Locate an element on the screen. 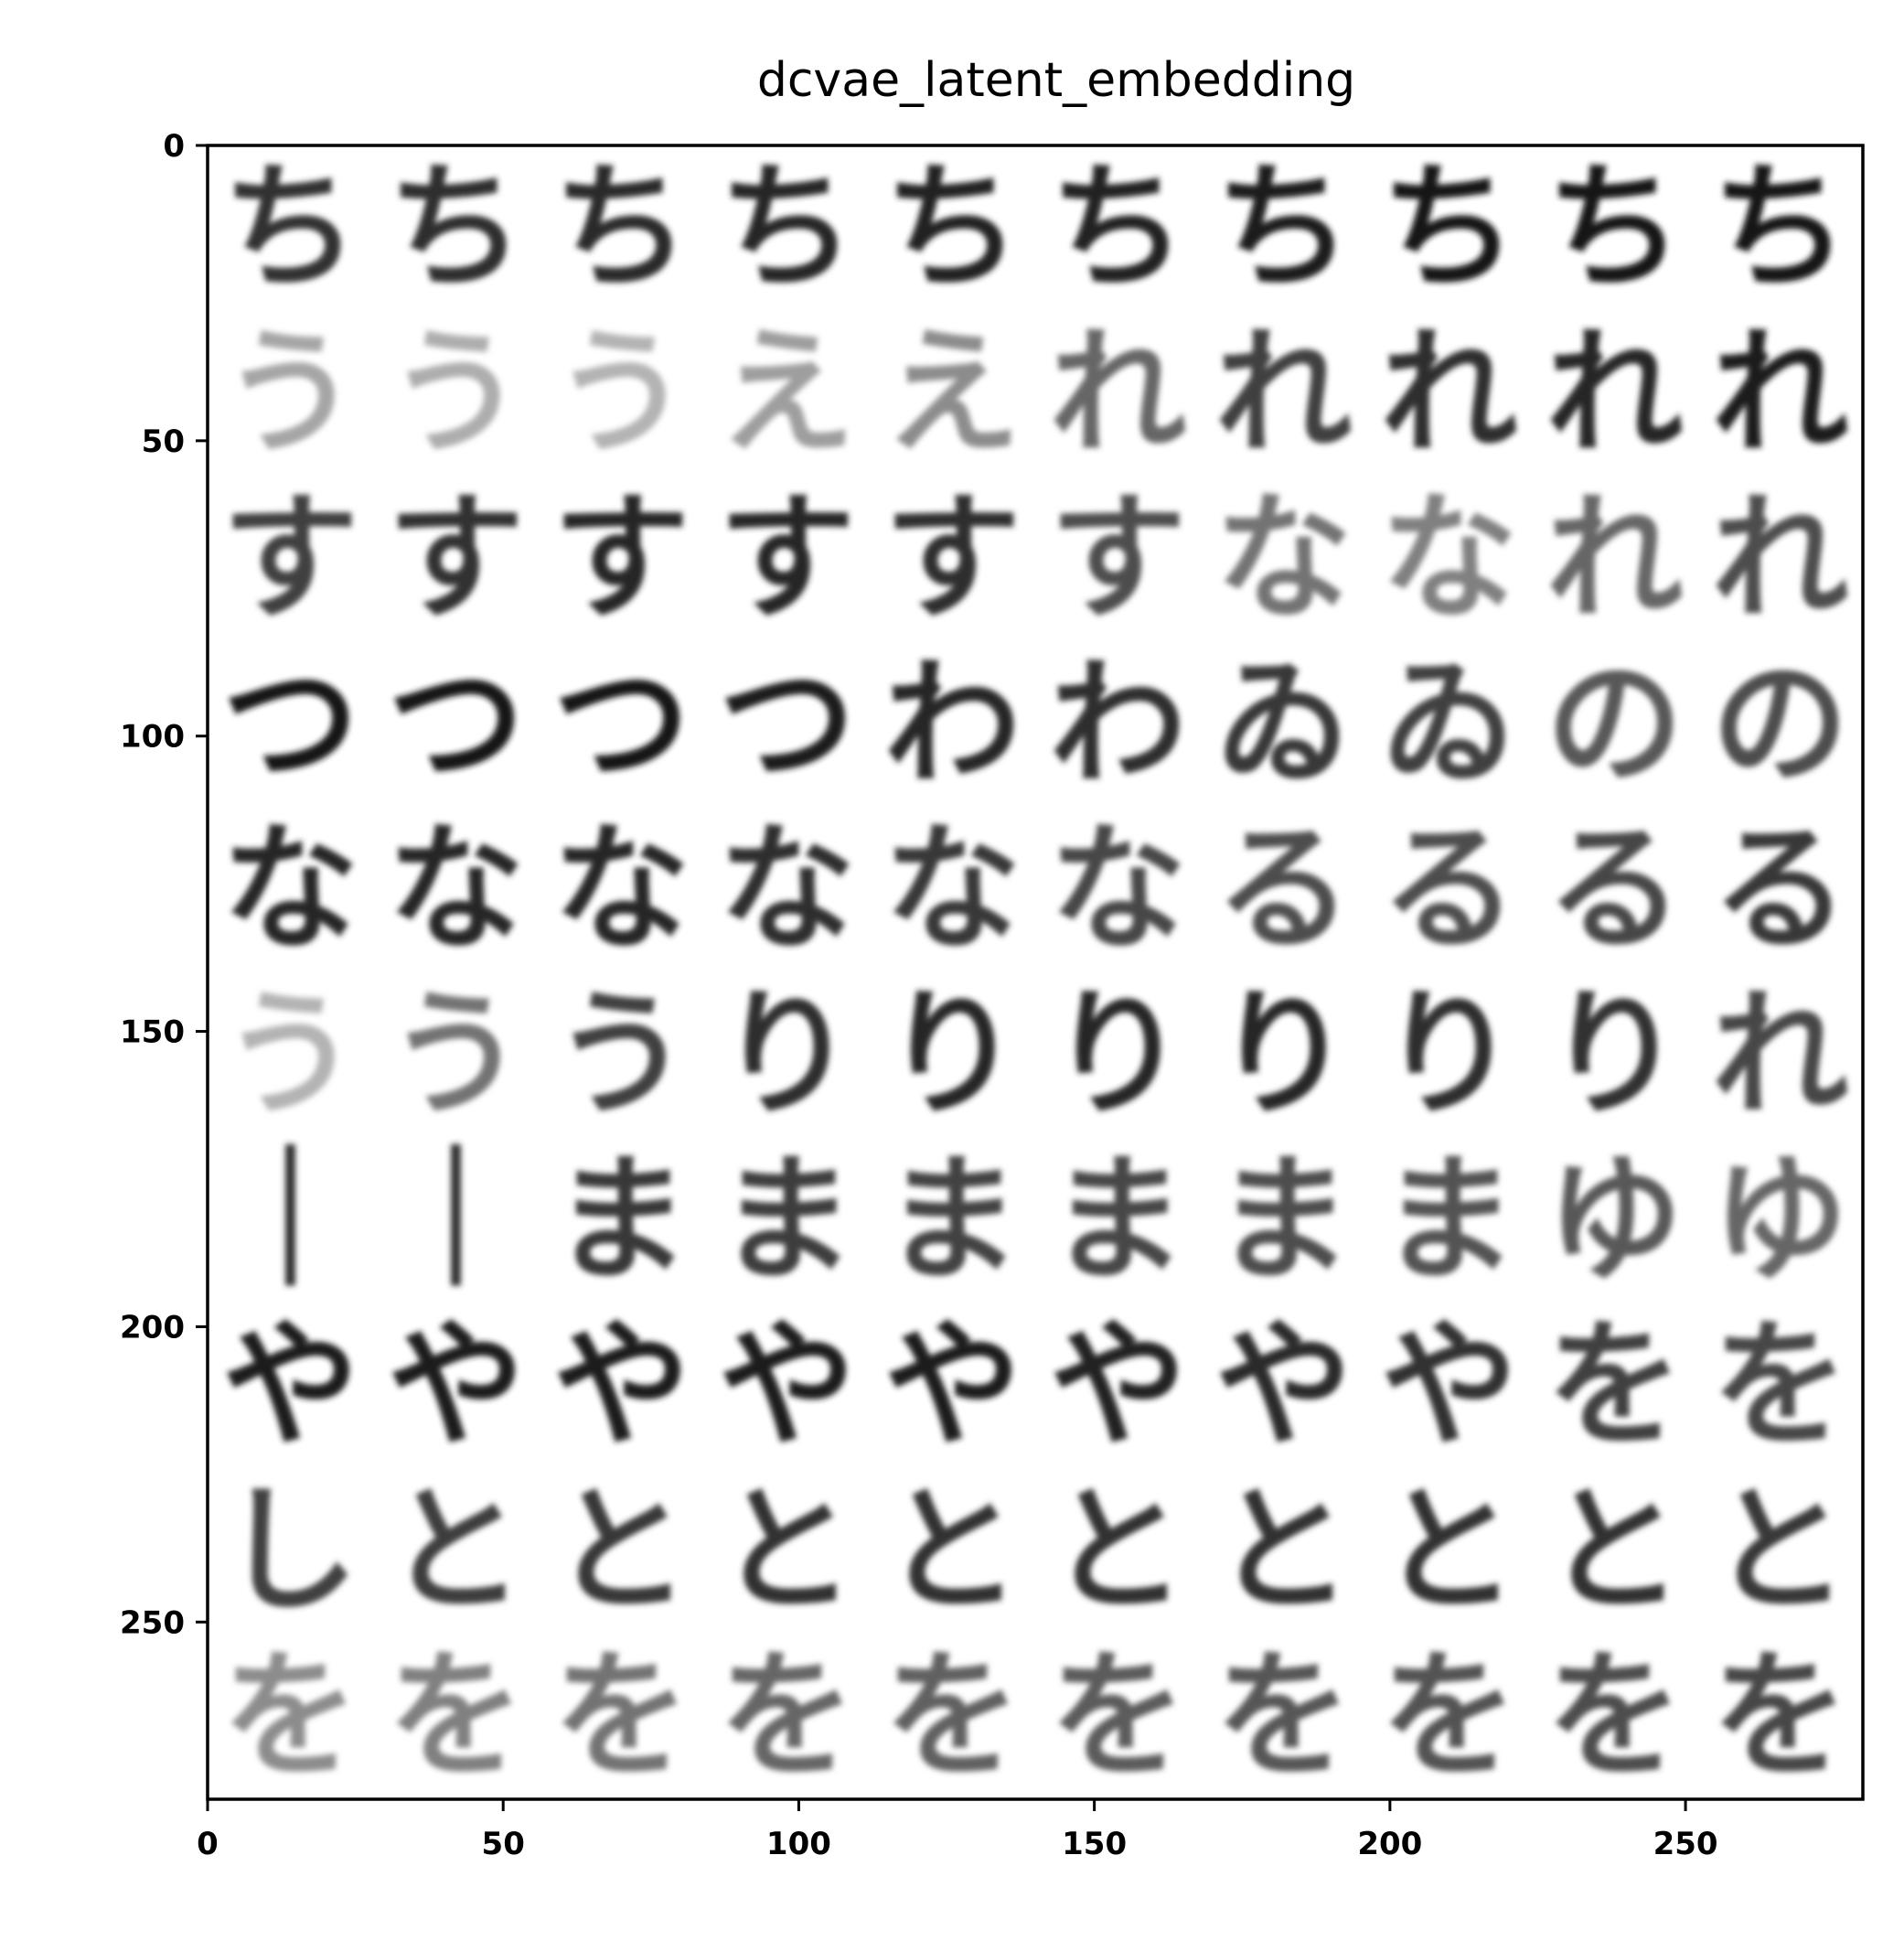  generated-glyph-tile: し is located at coordinates (289, 1551).